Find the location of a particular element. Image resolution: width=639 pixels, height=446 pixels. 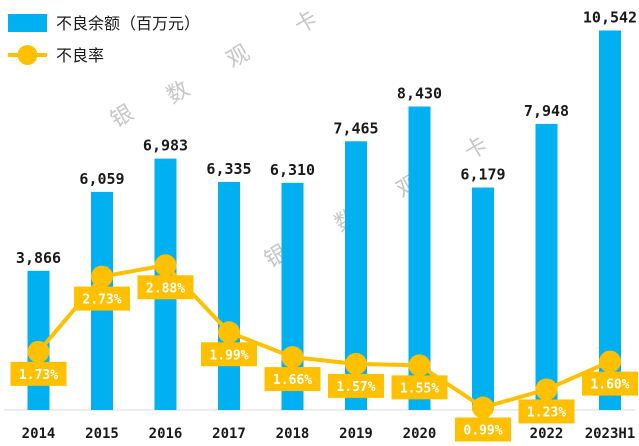

x-tick-label: 2020 is located at coordinates (420, 434).